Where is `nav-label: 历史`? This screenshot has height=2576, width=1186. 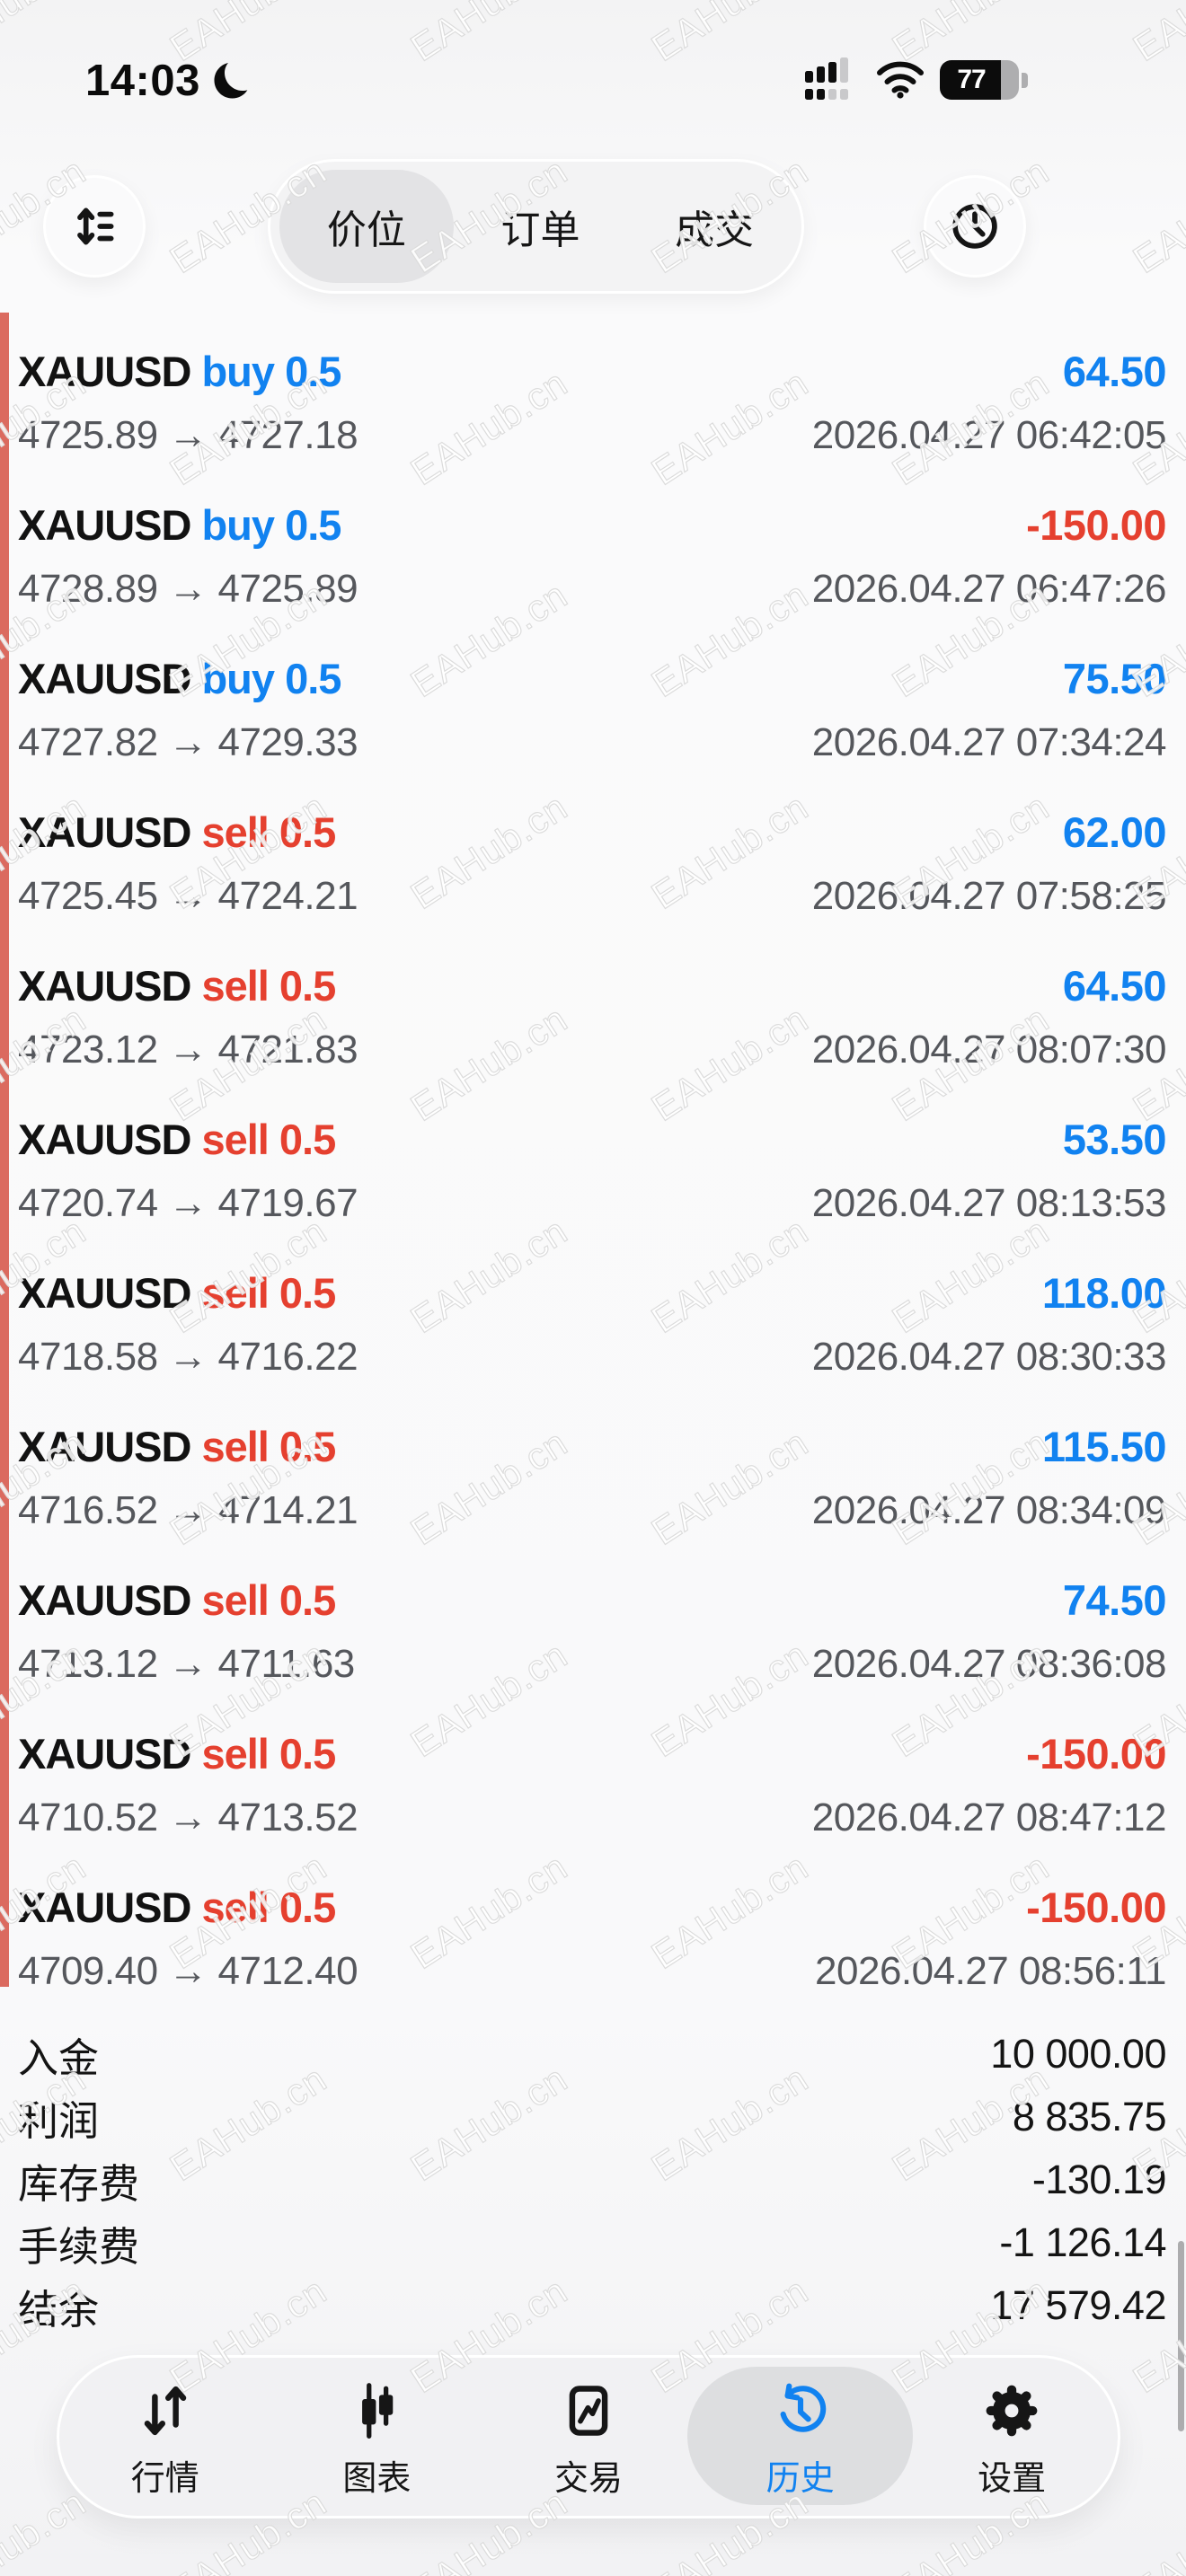
nav-label: 历史 is located at coordinates (800, 2478).